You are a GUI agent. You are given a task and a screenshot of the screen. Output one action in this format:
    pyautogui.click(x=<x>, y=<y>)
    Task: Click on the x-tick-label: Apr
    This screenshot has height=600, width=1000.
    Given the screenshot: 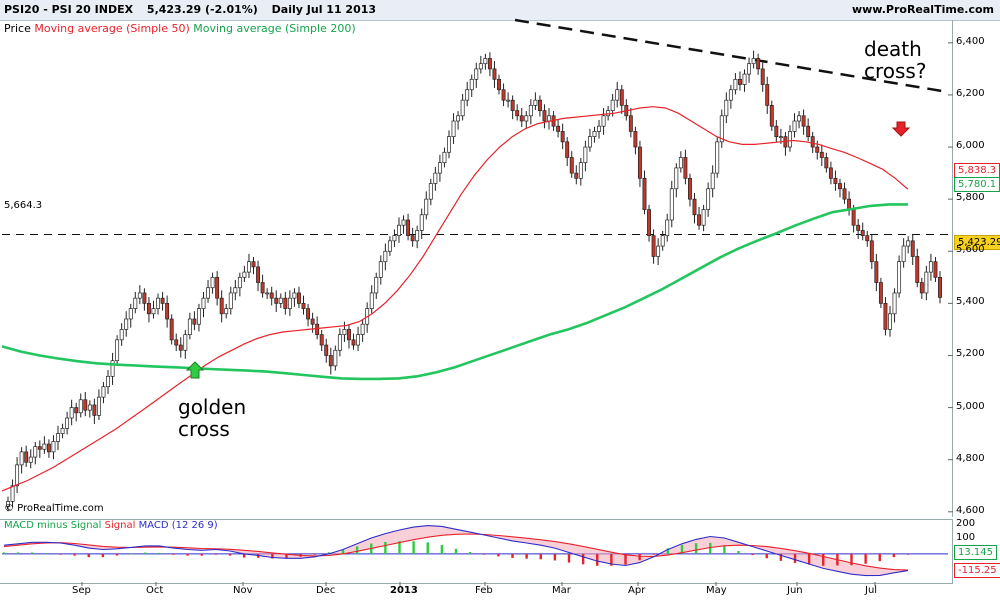 What is the action you would take?
    pyautogui.click(x=637, y=590)
    